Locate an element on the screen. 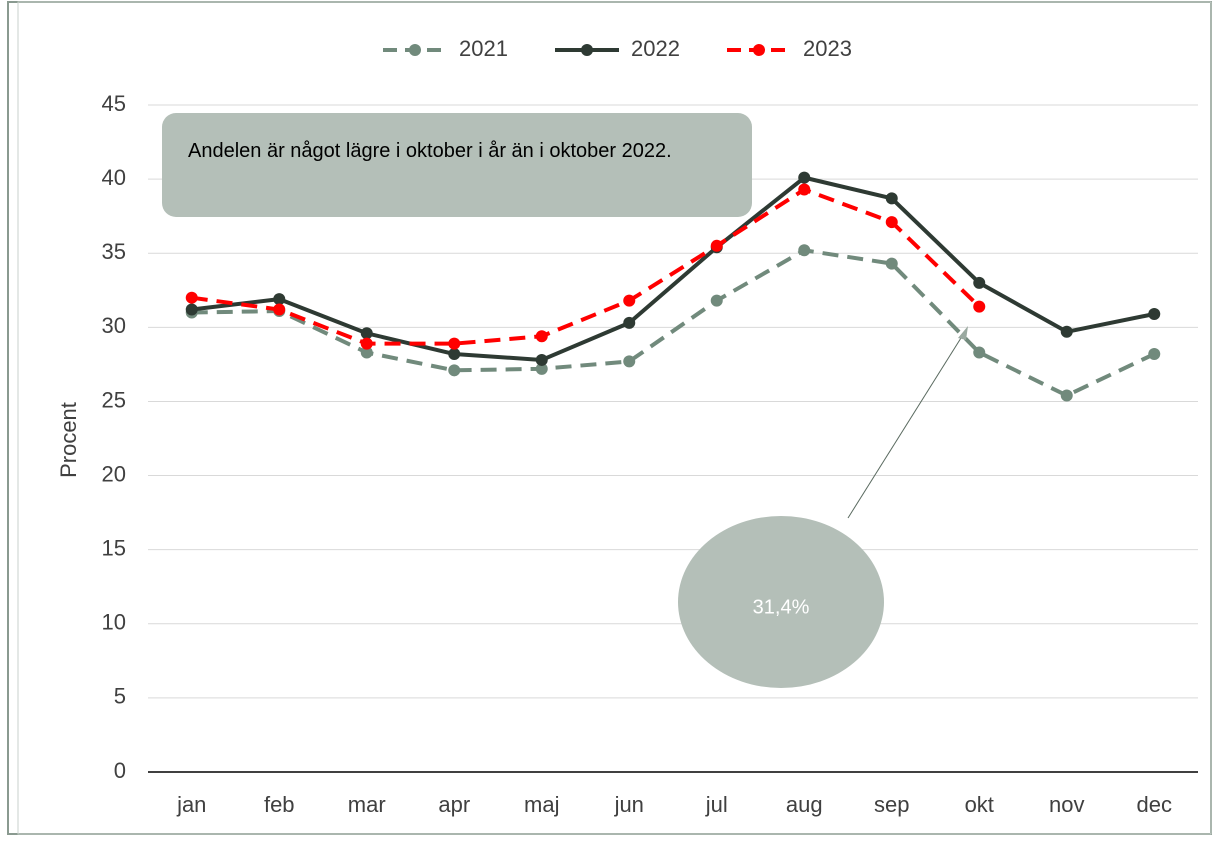  annotation-value: 31,4% is located at coordinates (781, 607).